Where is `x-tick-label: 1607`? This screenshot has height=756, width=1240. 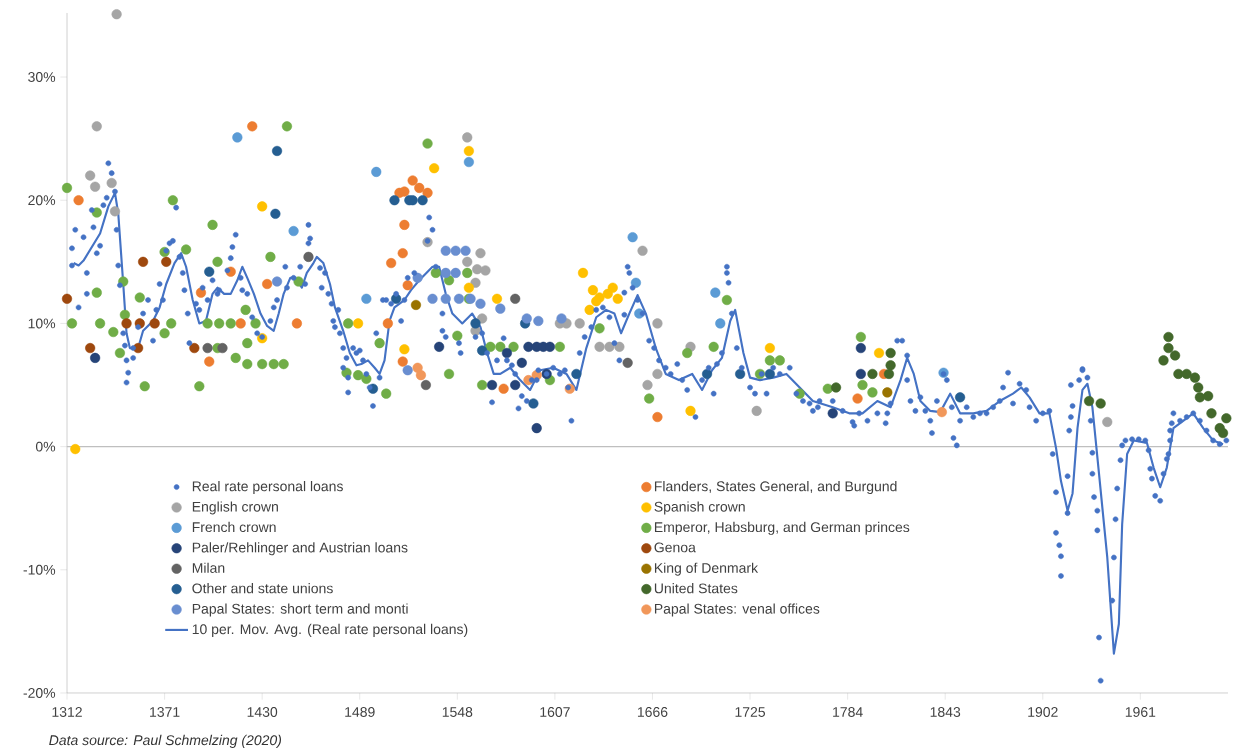
x-tick-label: 1607 is located at coordinates (555, 712).